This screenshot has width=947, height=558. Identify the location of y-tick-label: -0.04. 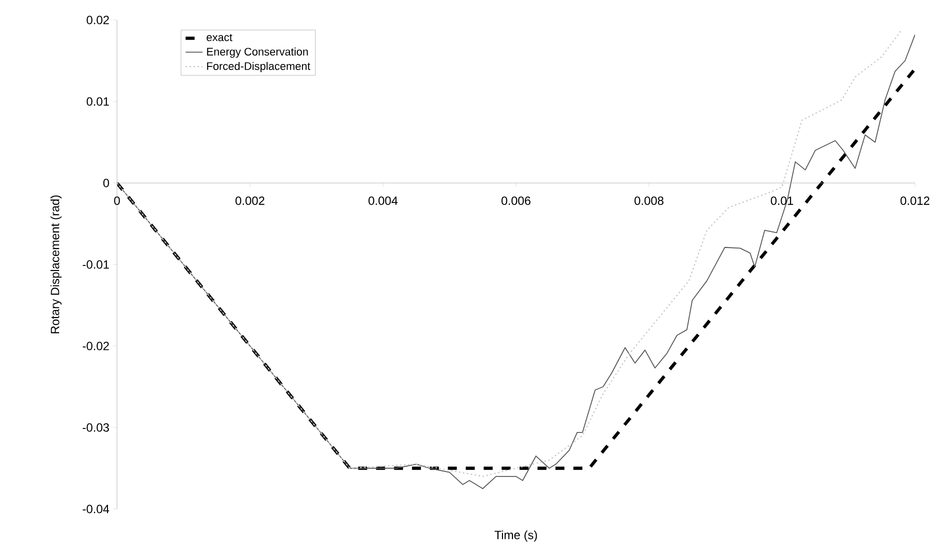
(96, 509).